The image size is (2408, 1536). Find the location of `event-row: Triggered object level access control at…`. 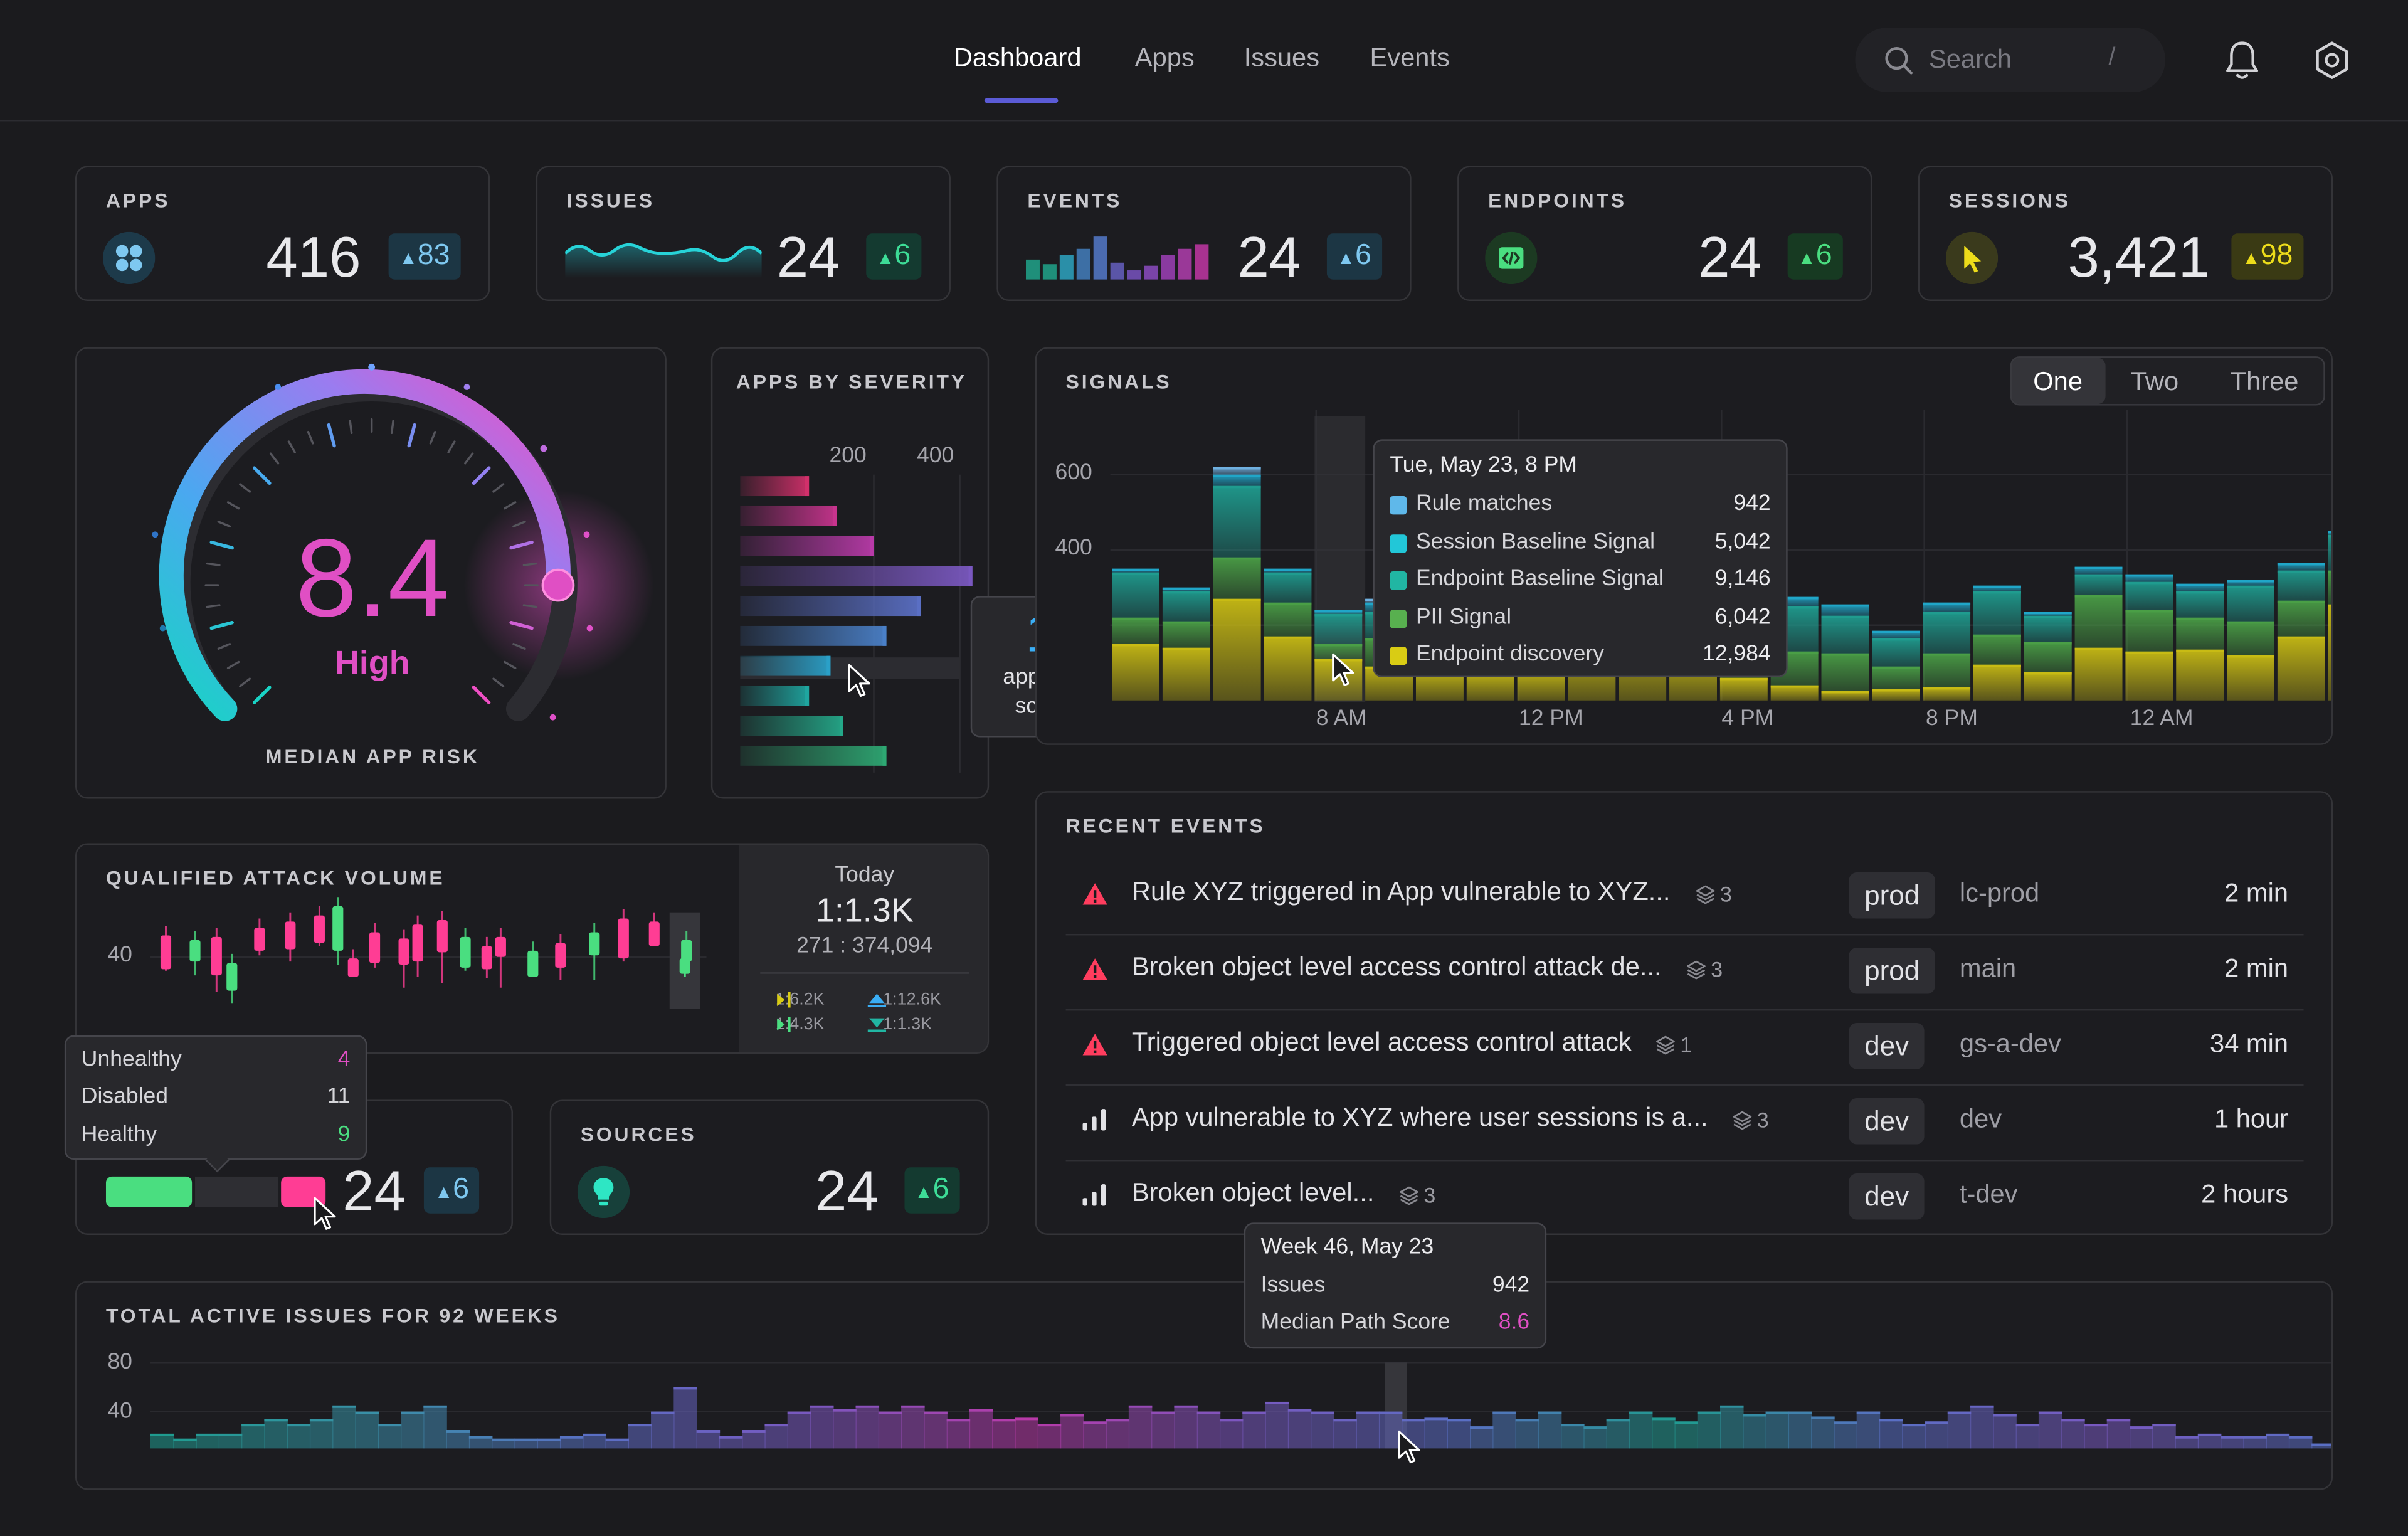

event-row: Triggered object level access control at… is located at coordinates (1684, 1048).